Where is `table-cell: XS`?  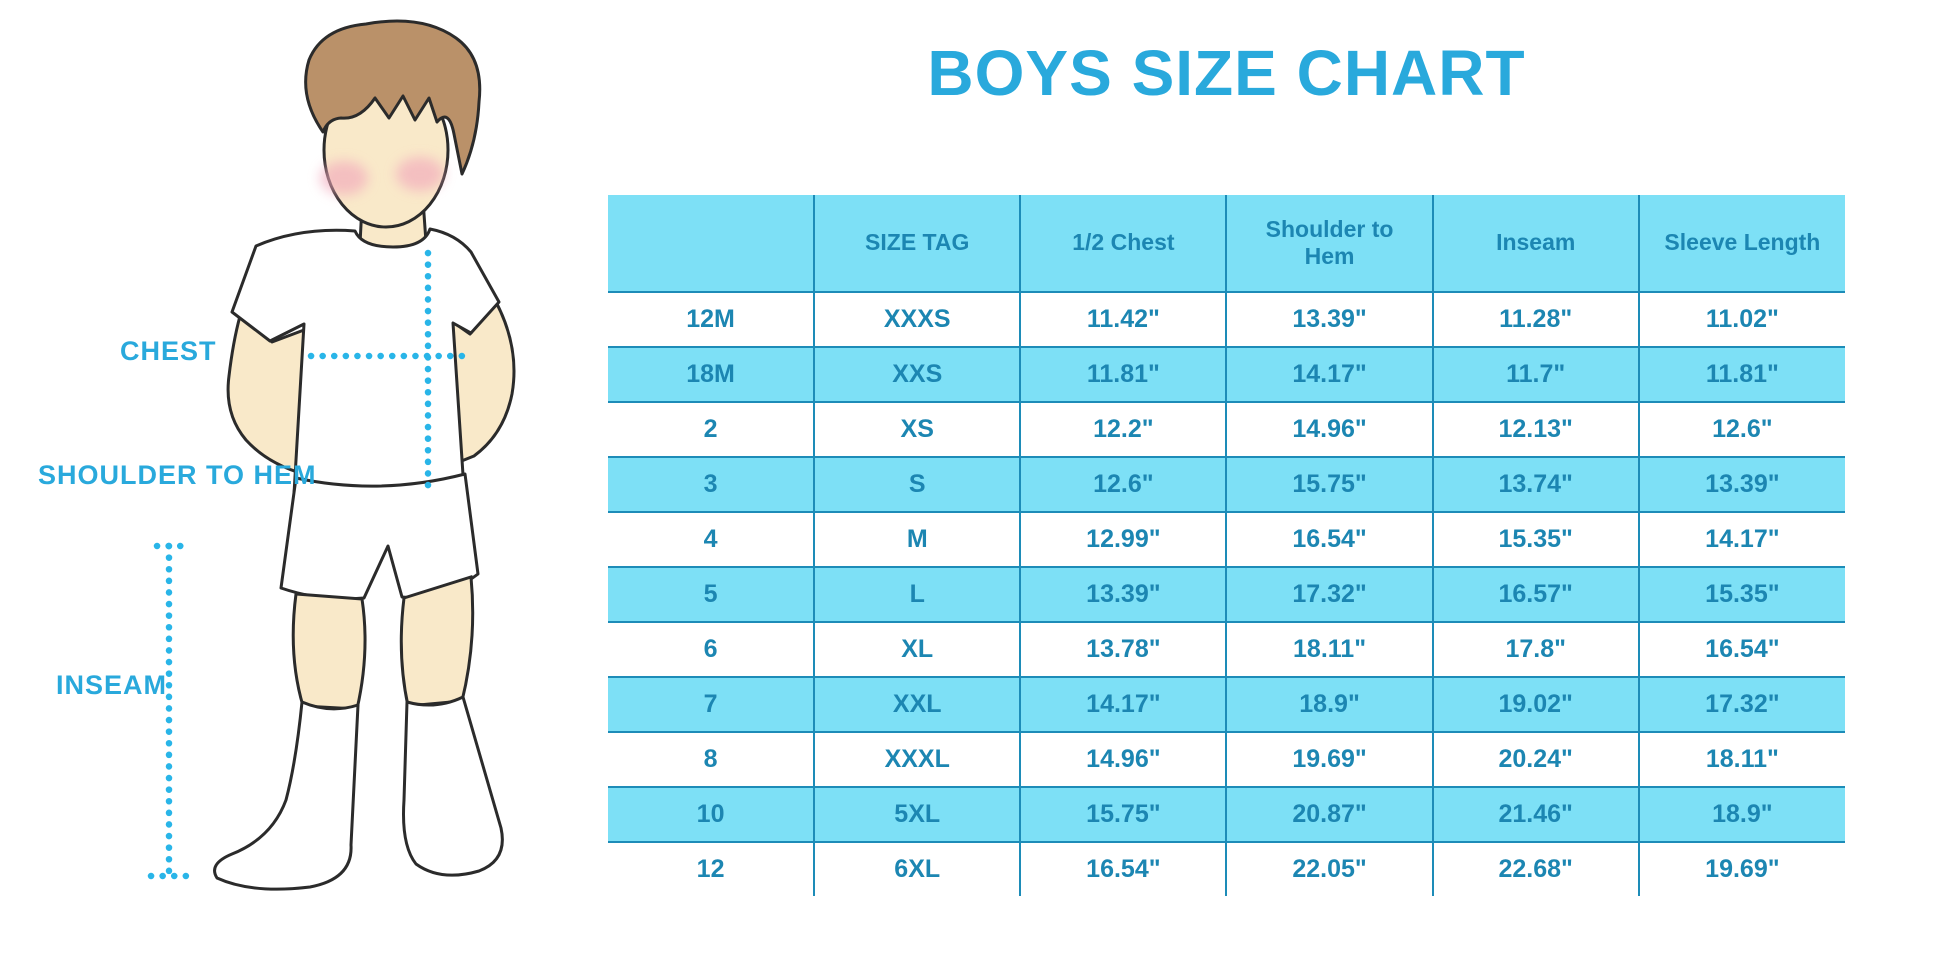 table-cell: XS is located at coordinates (917, 429).